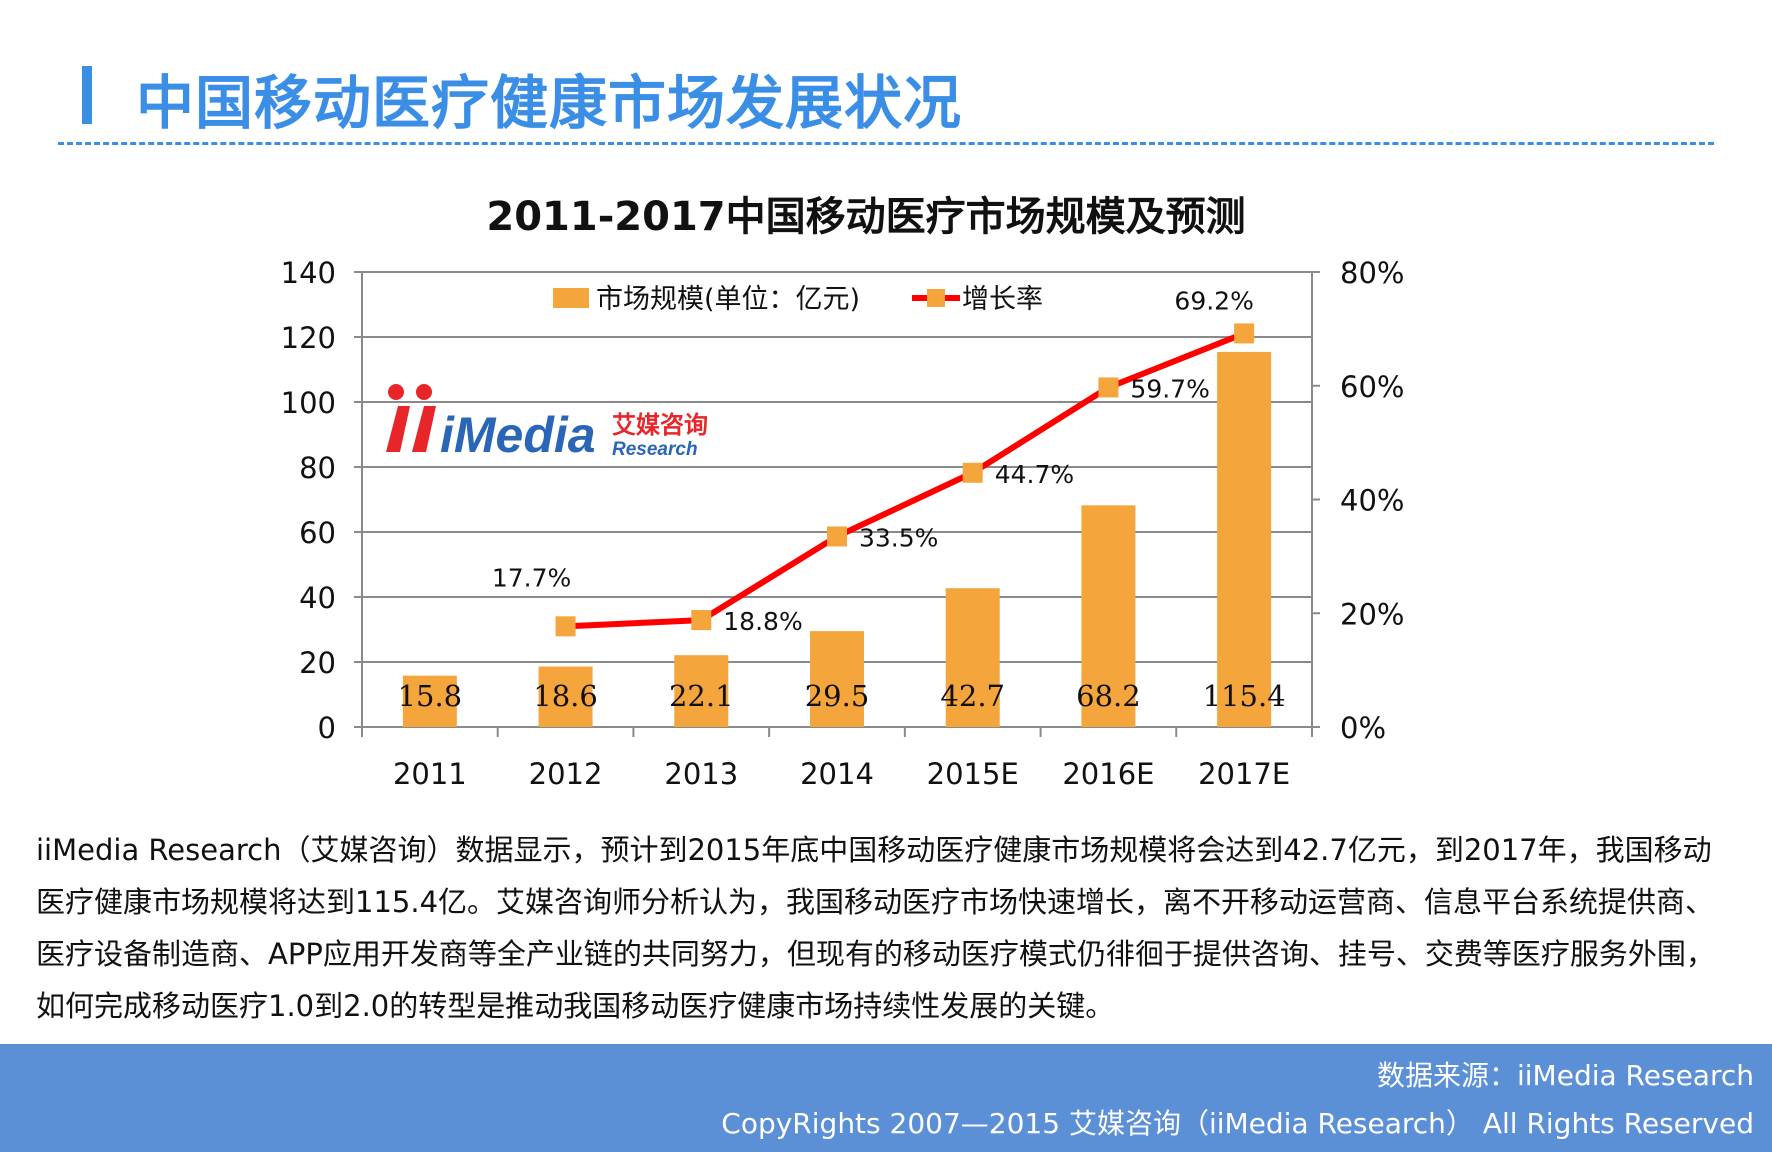 This screenshot has height=1152, width=1772. I want to click on logo-cn: 艾媒咨询, so click(660, 425).